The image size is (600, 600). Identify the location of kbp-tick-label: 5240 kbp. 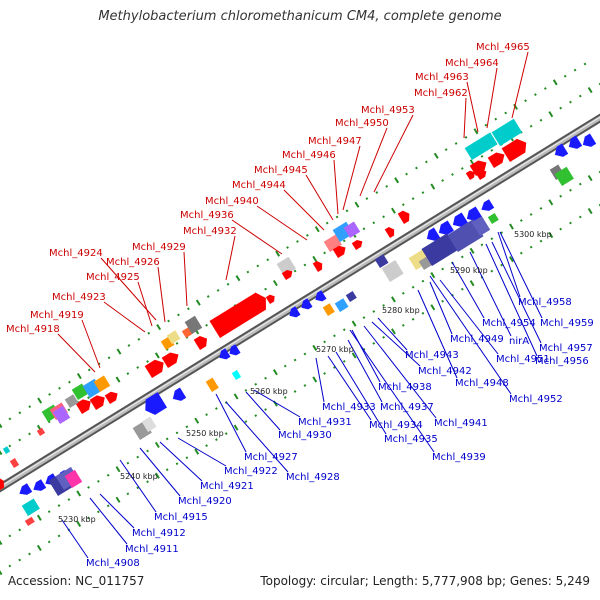
(139, 476).